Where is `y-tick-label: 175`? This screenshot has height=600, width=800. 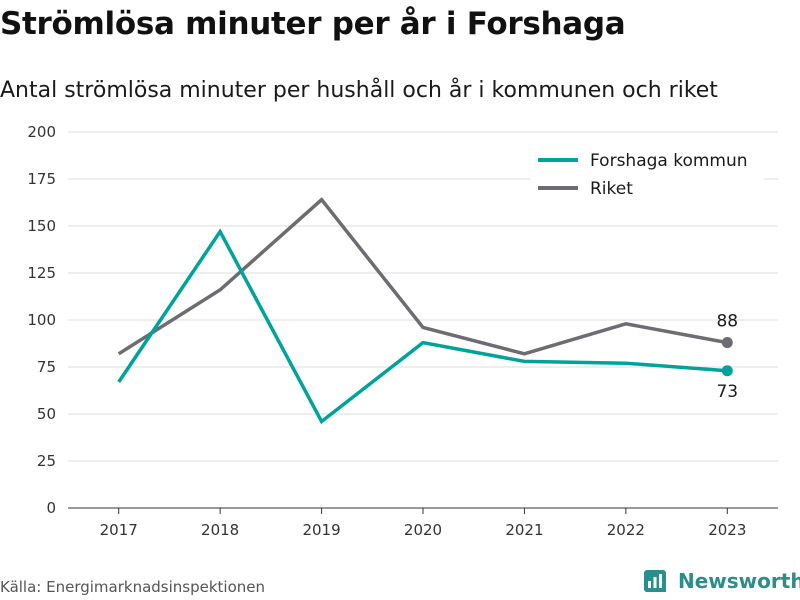 y-tick-label: 175 is located at coordinates (41, 179).